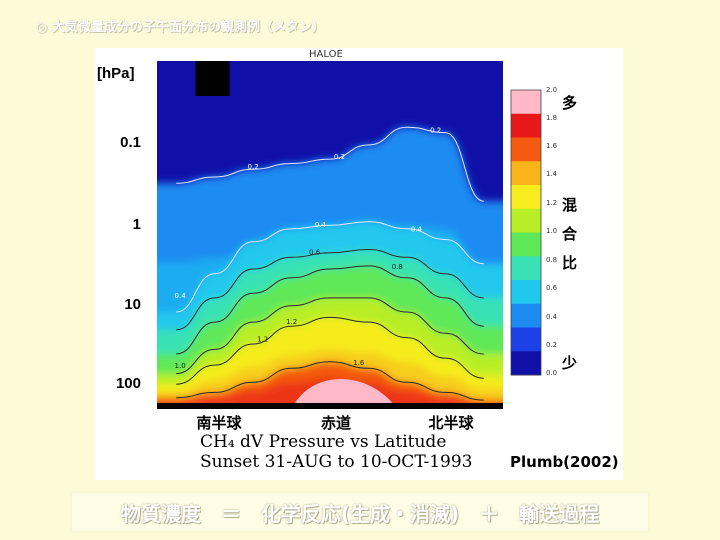 The image size is (720, 540). Describe the element at coordinates (552, 260) in the screenshot. I see `colorbar-tick: 0.8` at that location.